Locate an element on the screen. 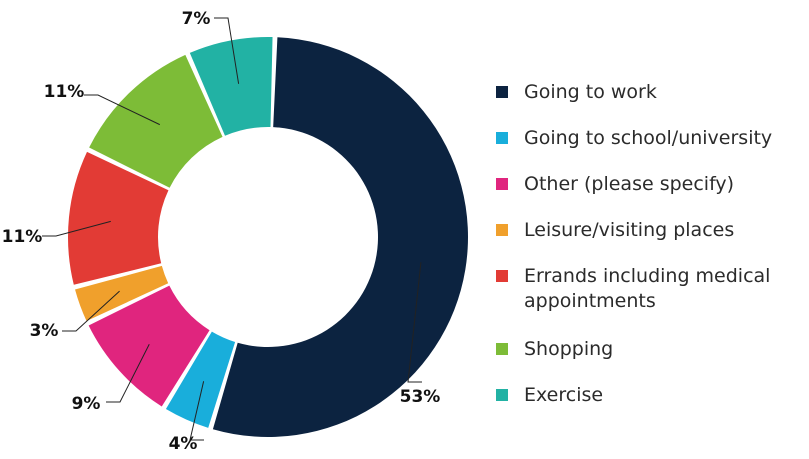 The width and height of the screenshot is (809, 459). legend-item-errands-including-medical-appointments: Errands including medical appointments is located at coordinates (652, 289).